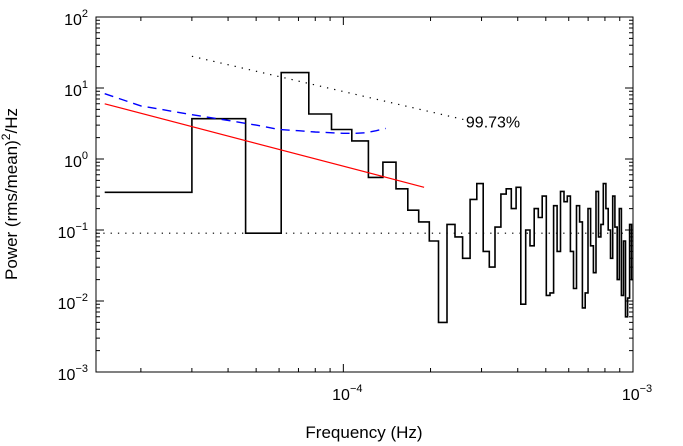 This screenshot has width=683, height=446. Describe the element at coordinates (76, 160) in the screenshot. I see `y-tick-label: 10⁰` at that location.